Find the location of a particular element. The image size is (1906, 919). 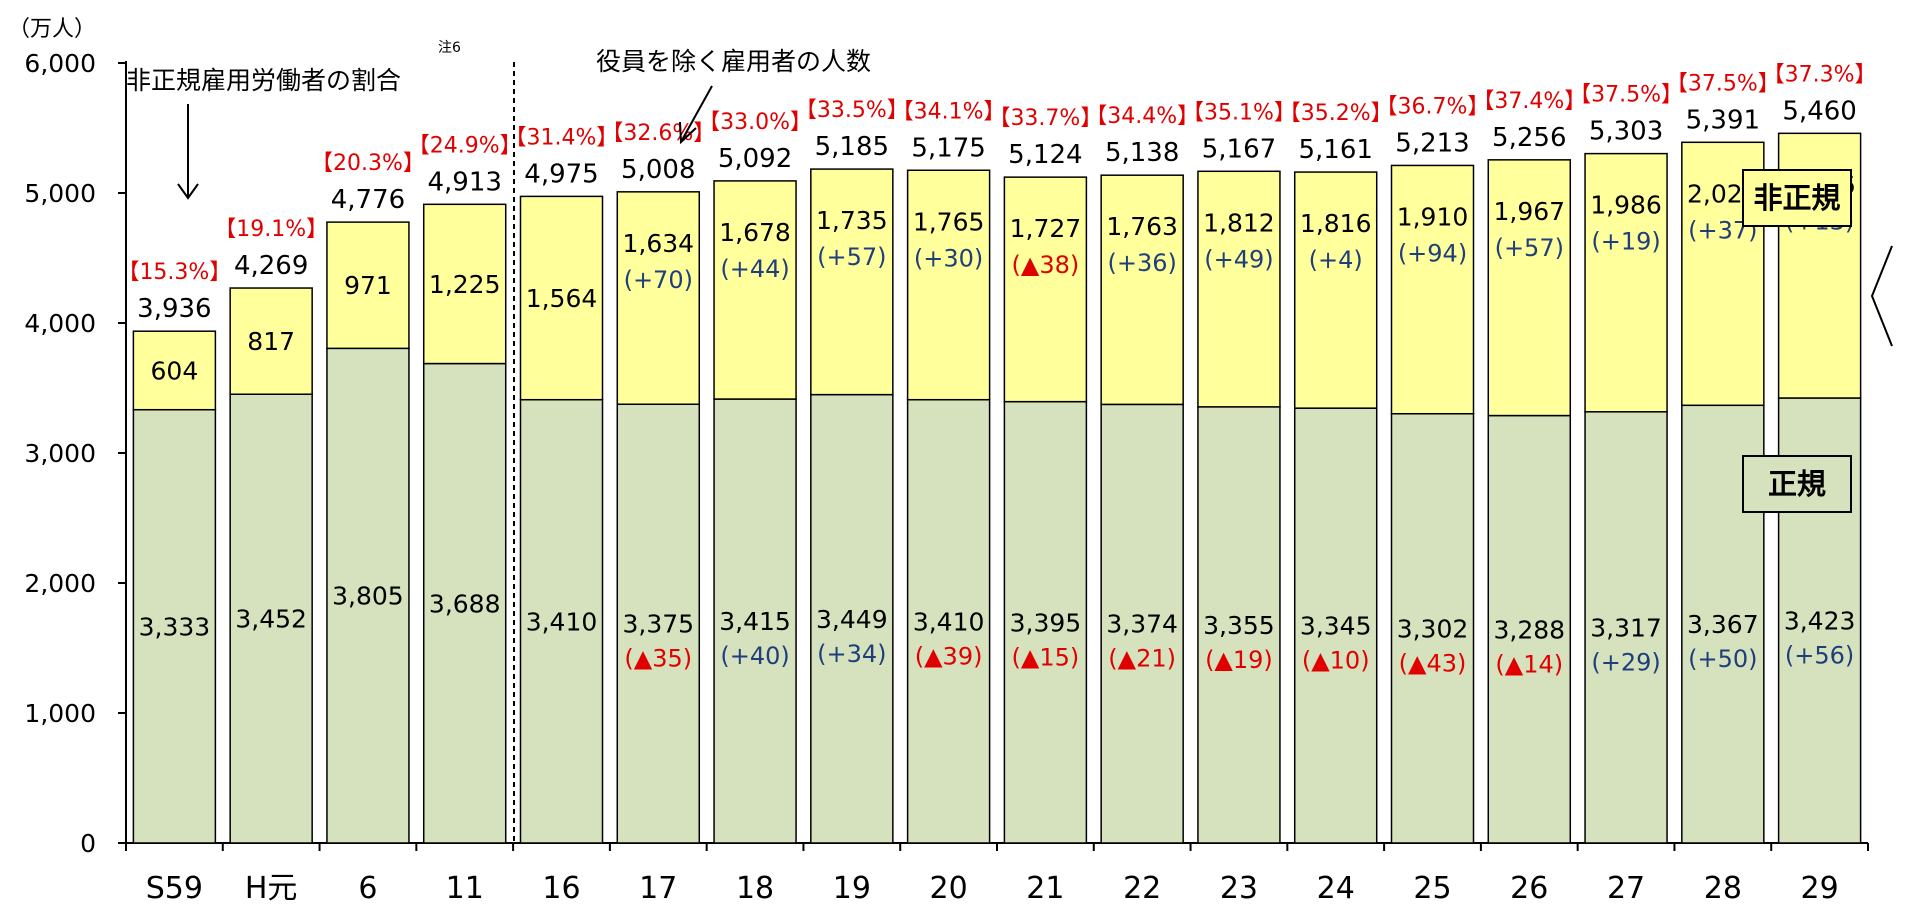

nonregular-value-label: 817 is located at coordinates (271, 341).